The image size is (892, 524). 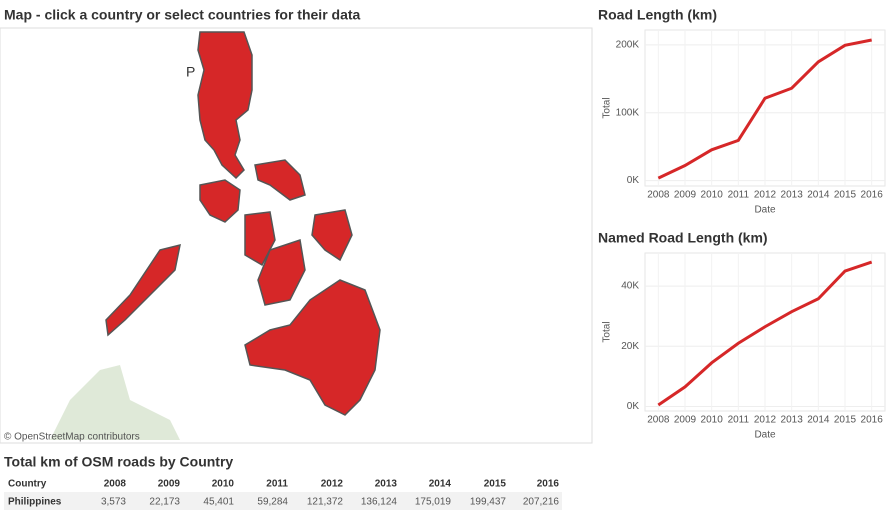 I want to click on table-header: 2011, so click(x=277, y=484).